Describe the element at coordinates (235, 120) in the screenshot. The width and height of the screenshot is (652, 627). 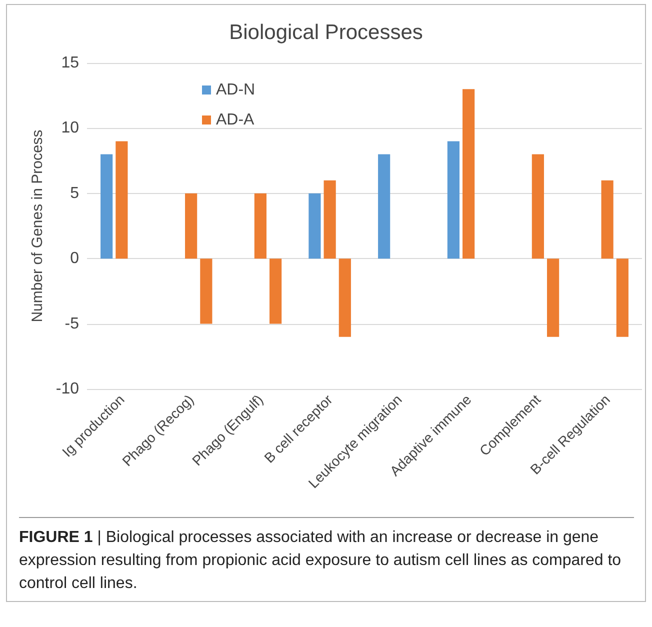
I see `legend-label: AD-A` at that location.